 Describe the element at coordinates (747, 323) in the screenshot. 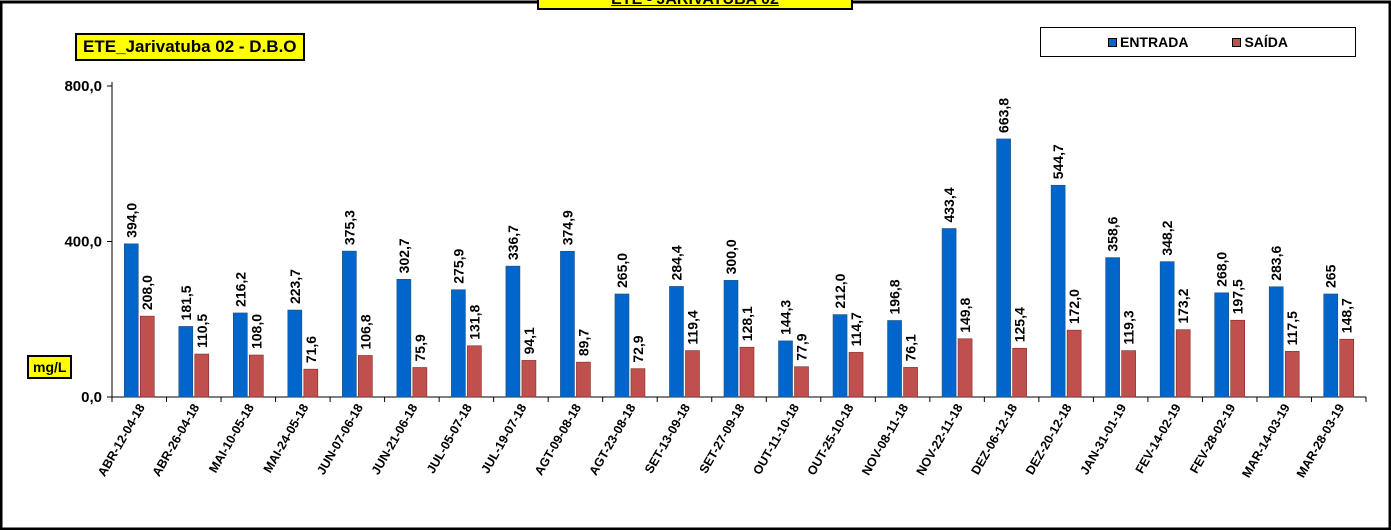

I see `data-label-saida: 128,1` at that location.